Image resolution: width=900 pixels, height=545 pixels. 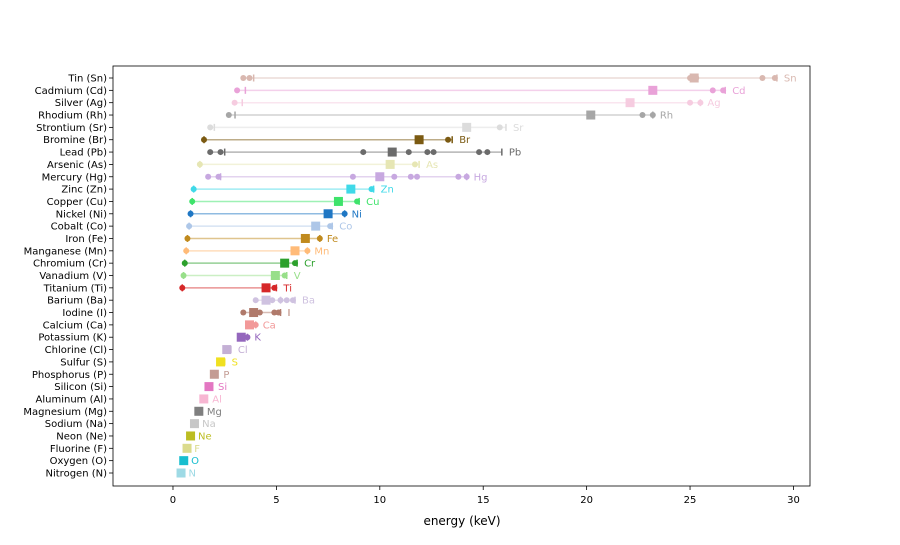 I want to click on element-symbol-label: P, so click(x=226, y=375).